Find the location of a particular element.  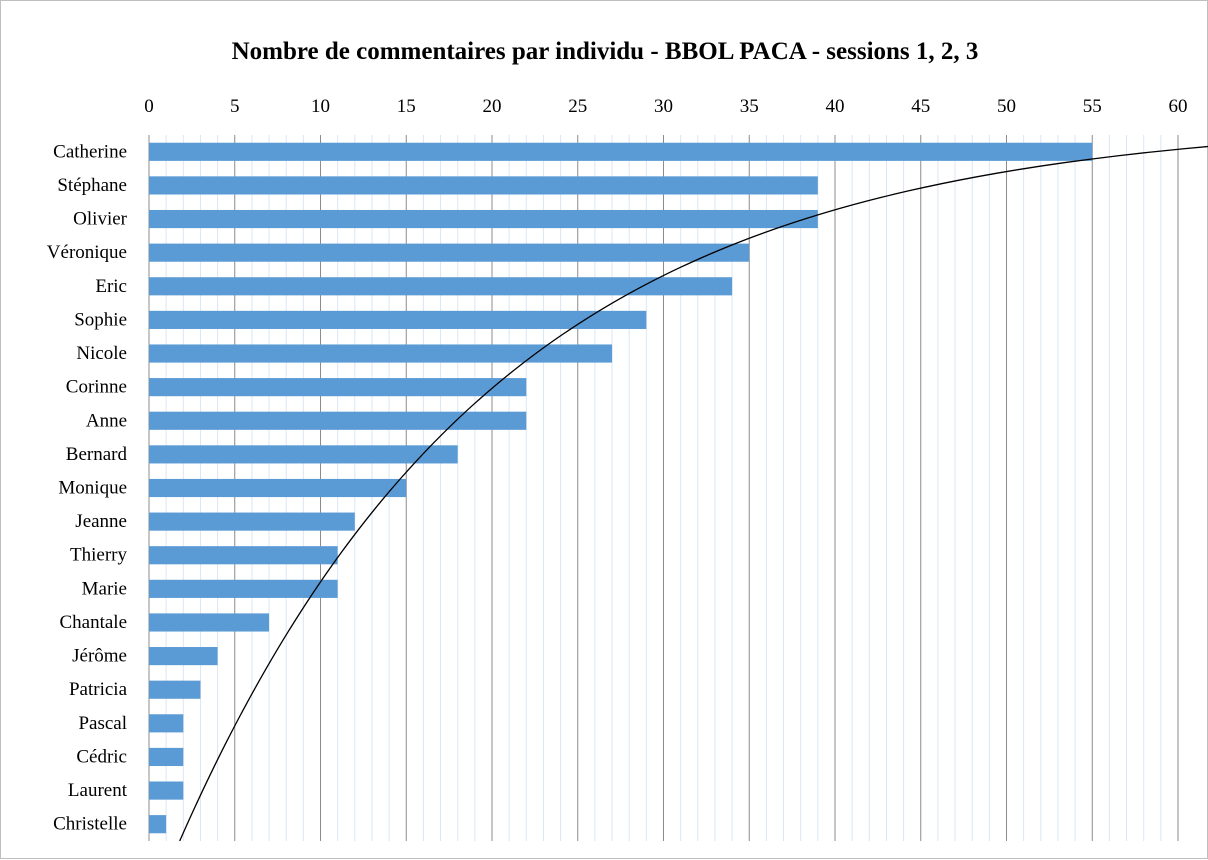

bar-monique is located at coordinates (277, 488).